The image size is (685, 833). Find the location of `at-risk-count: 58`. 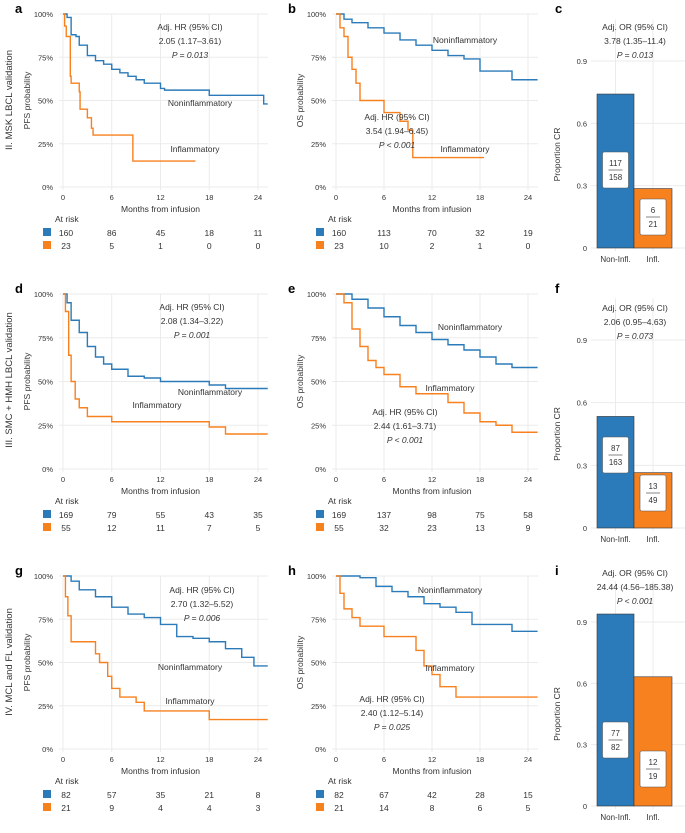

at-risk-count: 58 is located at coordinates (528, 515).